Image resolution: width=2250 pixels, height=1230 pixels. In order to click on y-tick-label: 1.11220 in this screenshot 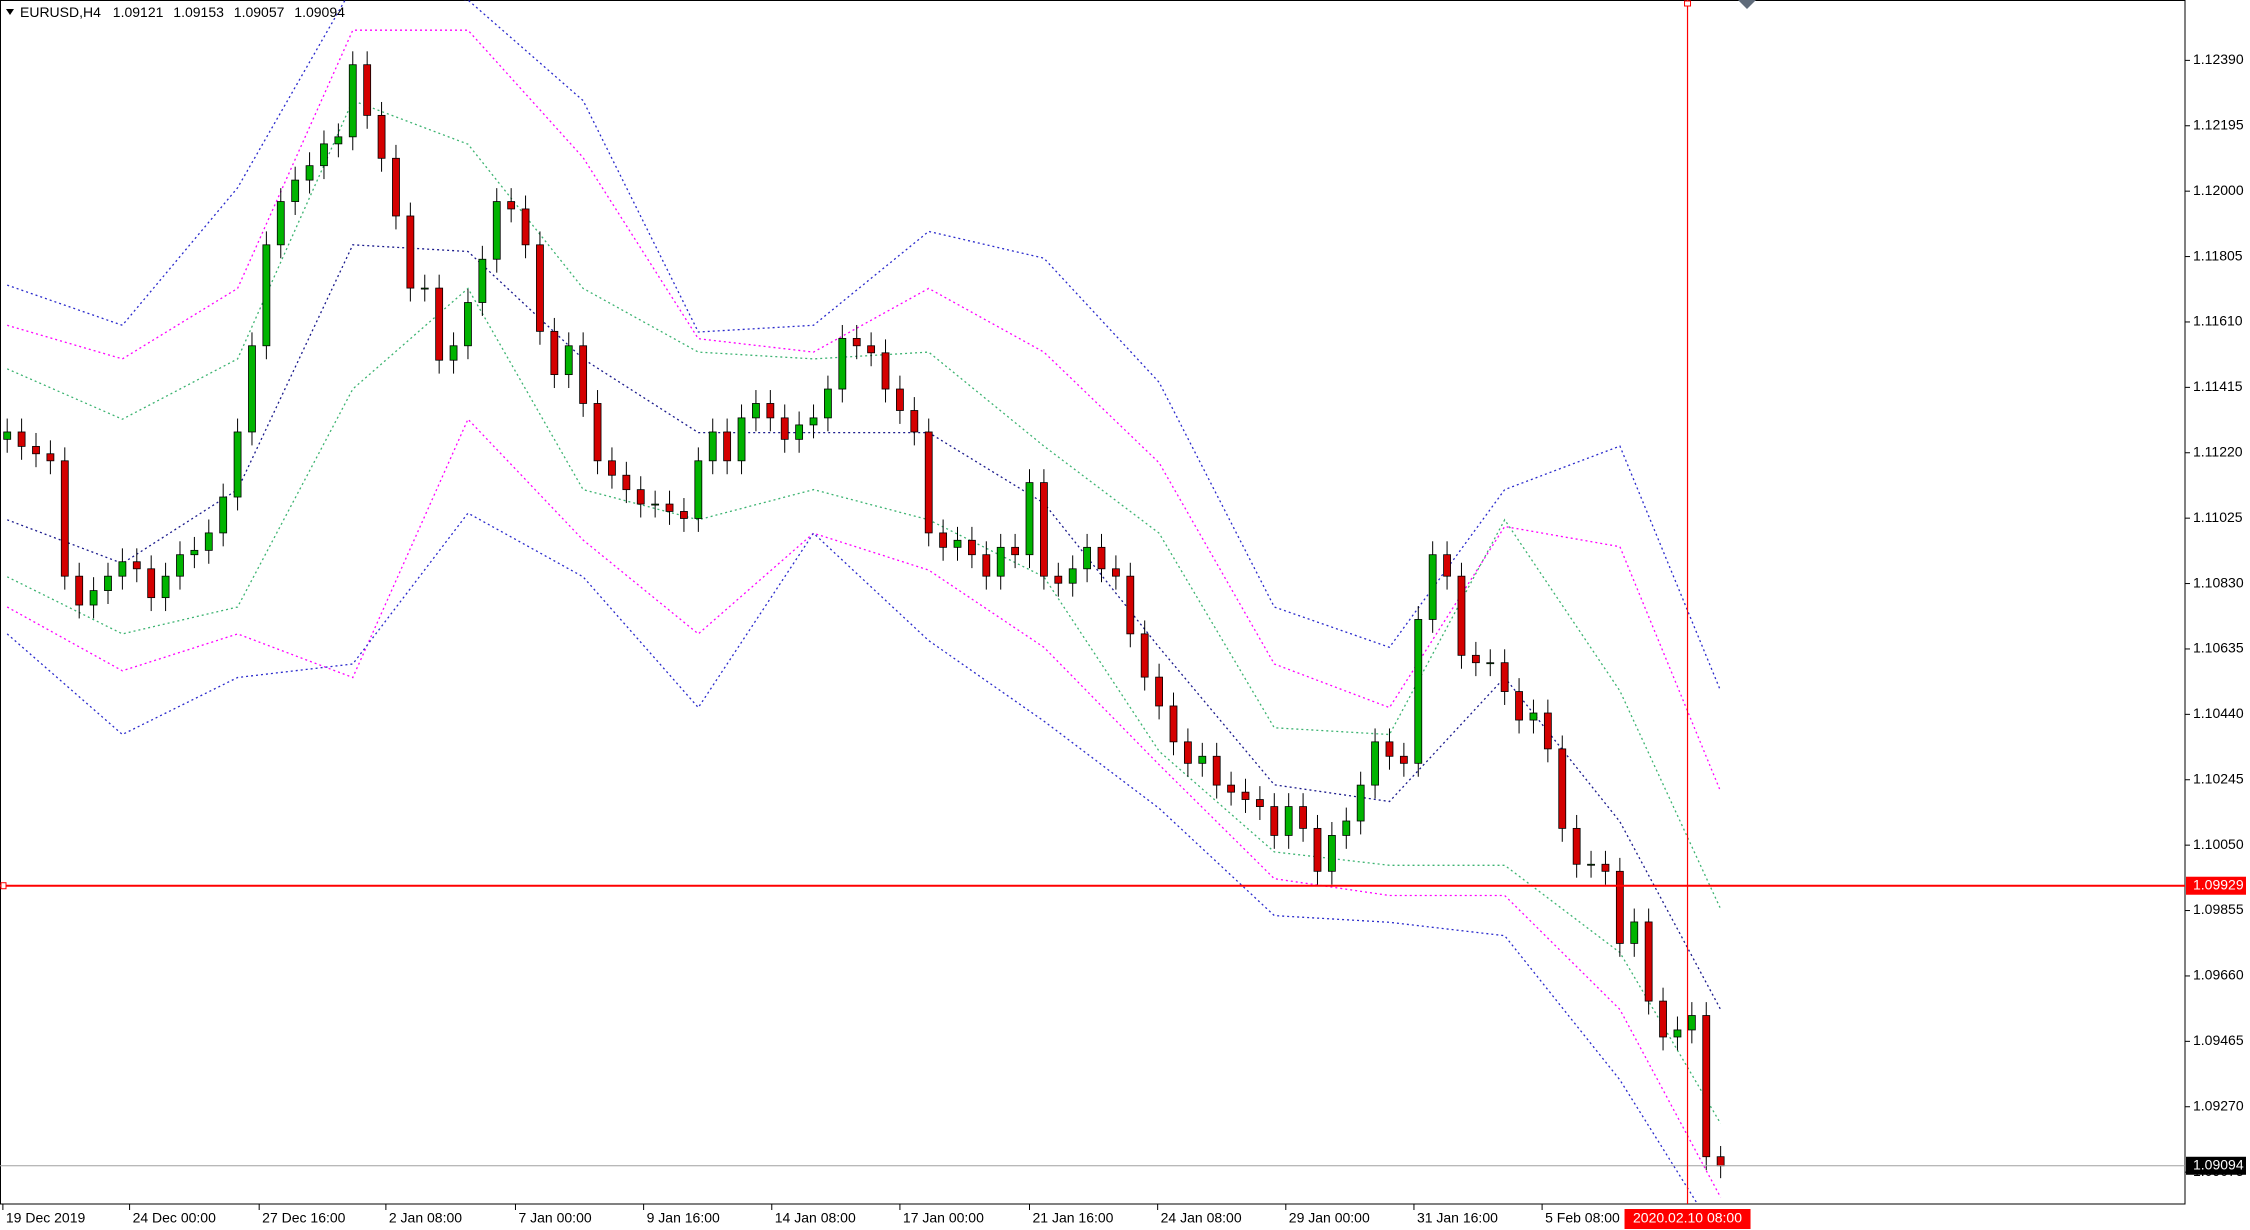, I will do `click(2218, 451)`.